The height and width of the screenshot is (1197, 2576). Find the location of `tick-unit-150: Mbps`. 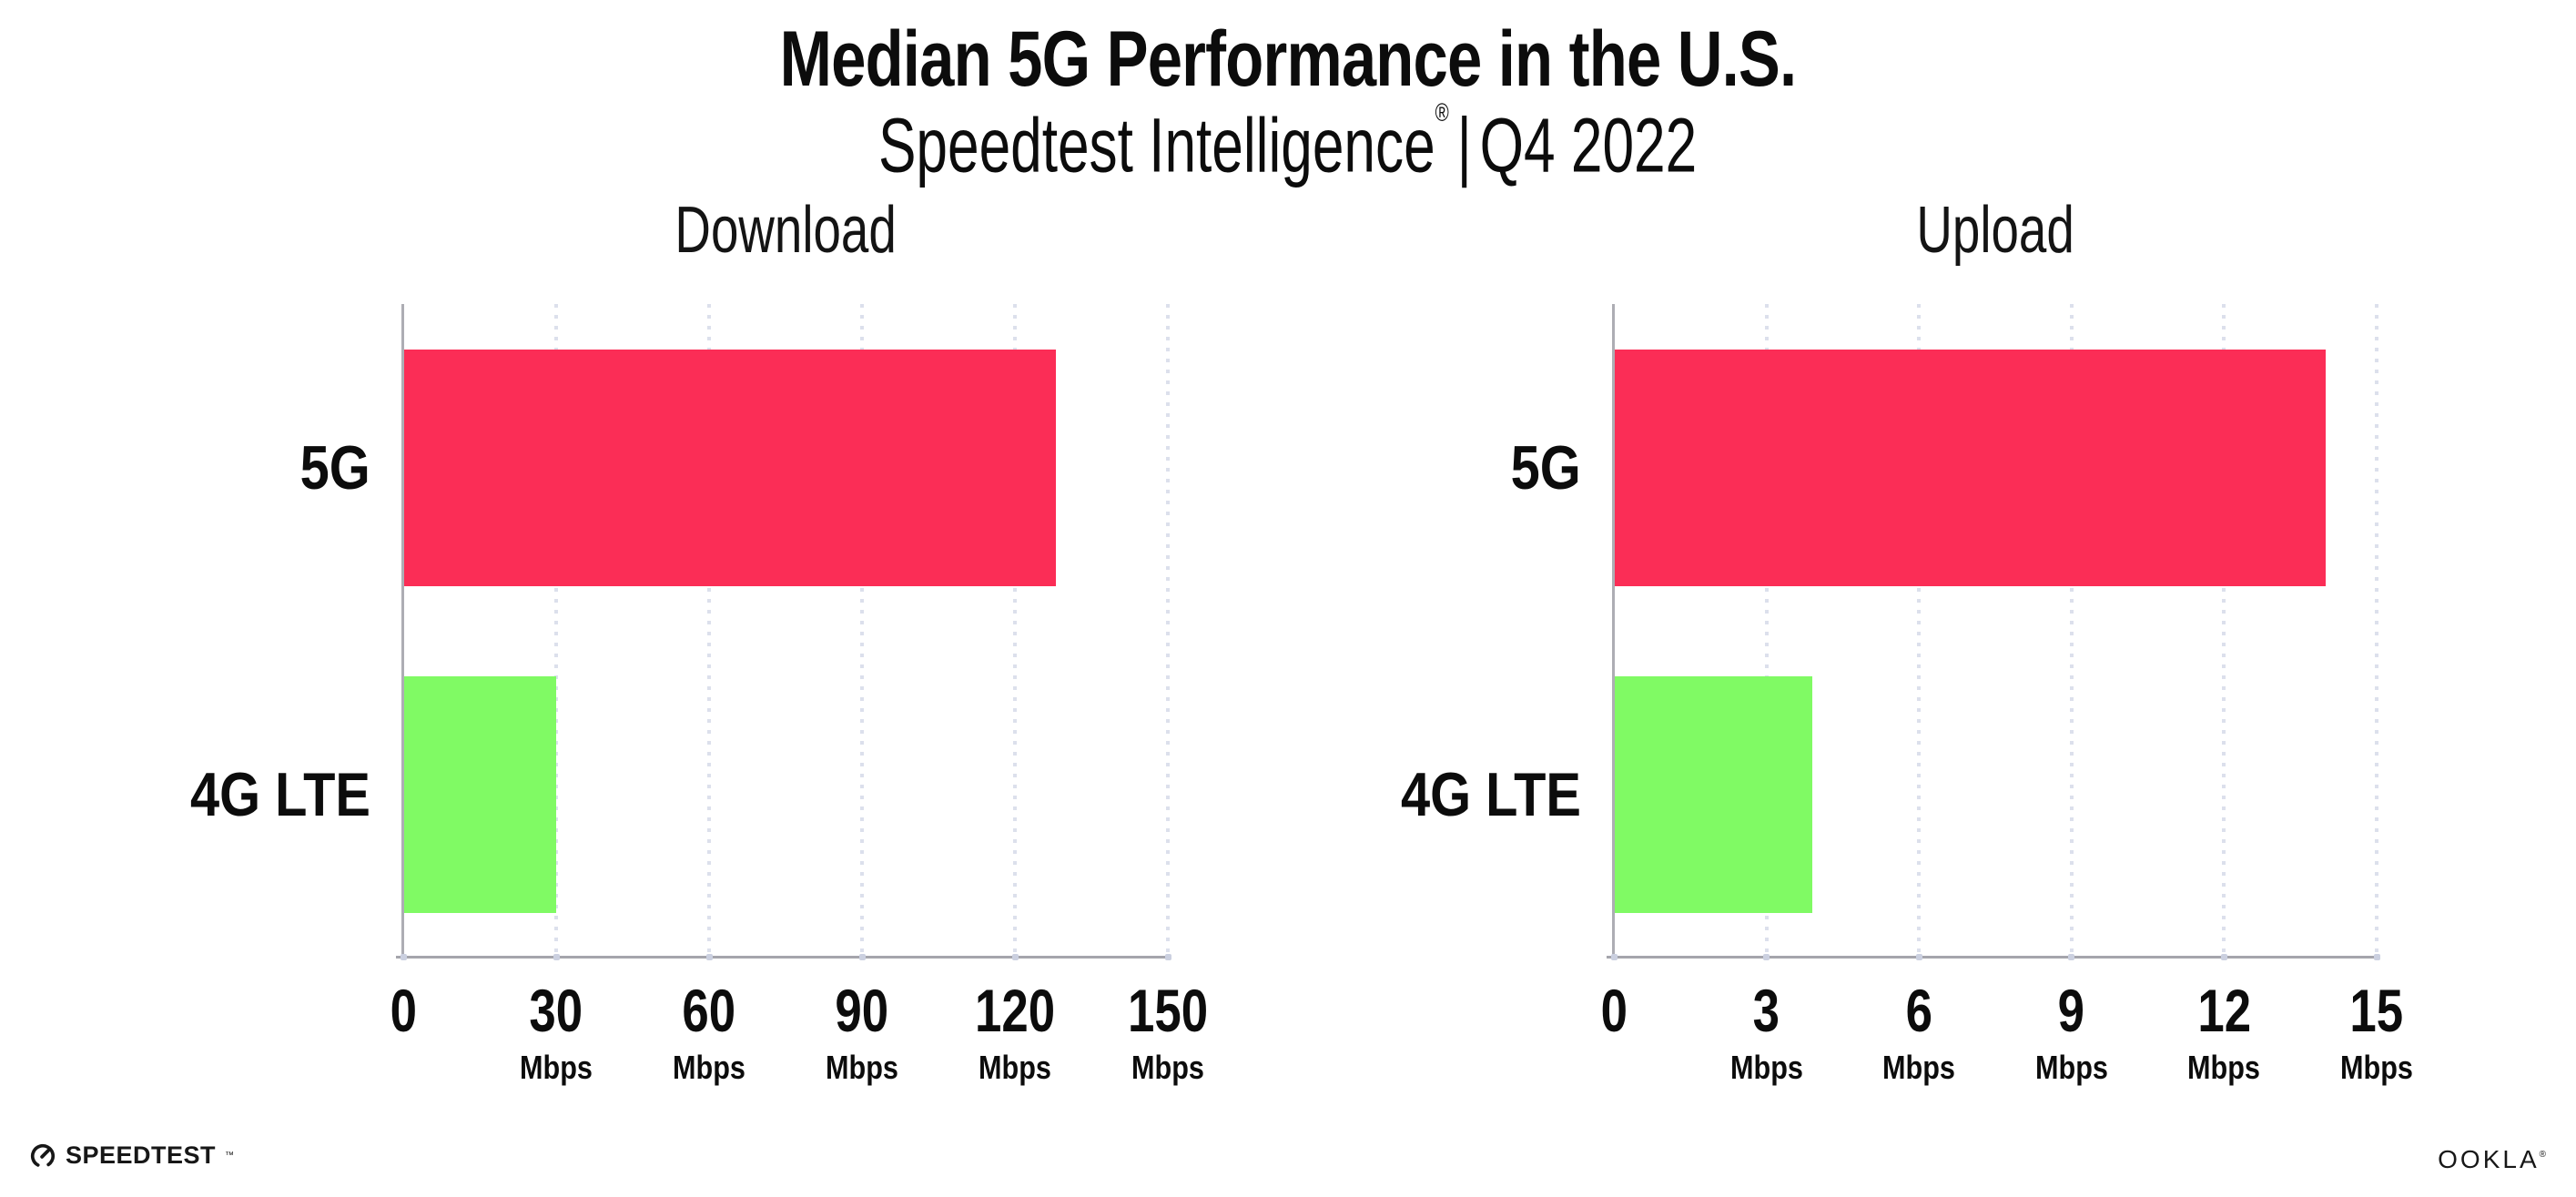

tick-unit-150: Mbps is located at coordinates (1168, 1068).